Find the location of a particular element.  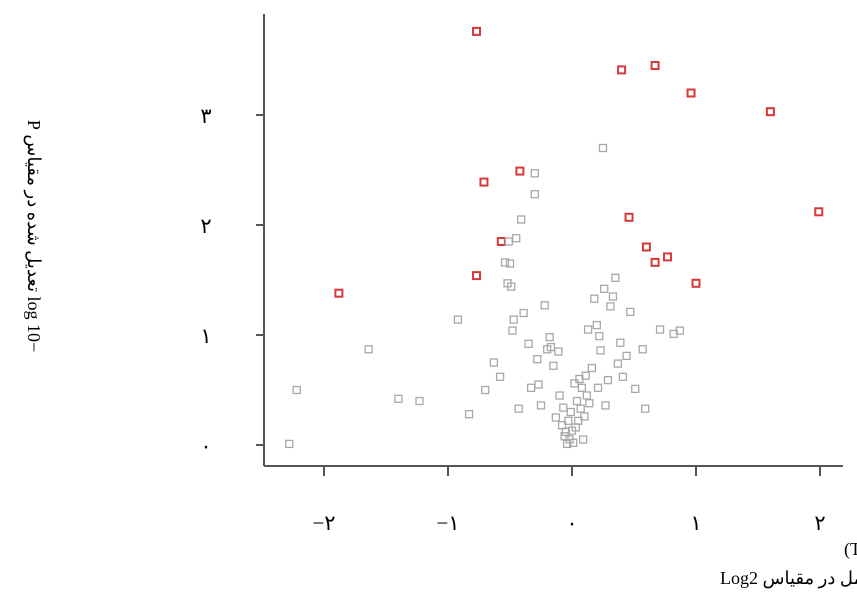

x-axis-title-line-2: نسبت به پیش از عمل در مقیاس Log2 is located at coordinates (788, 578).